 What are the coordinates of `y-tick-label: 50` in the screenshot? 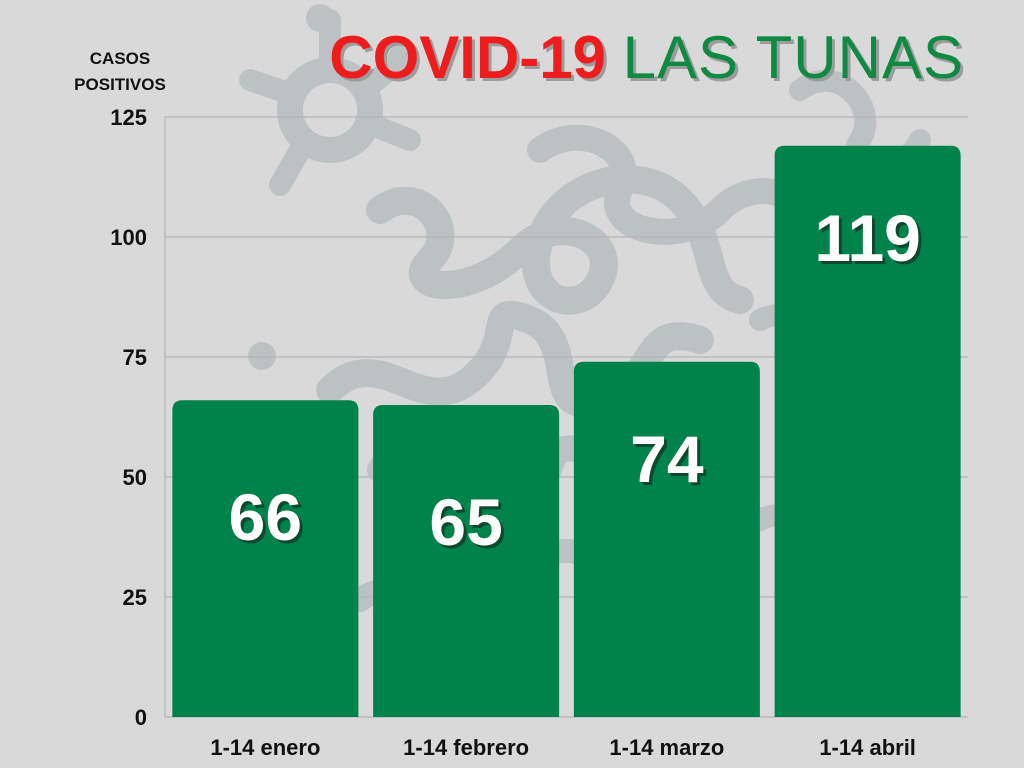 It's located at (135, 477).